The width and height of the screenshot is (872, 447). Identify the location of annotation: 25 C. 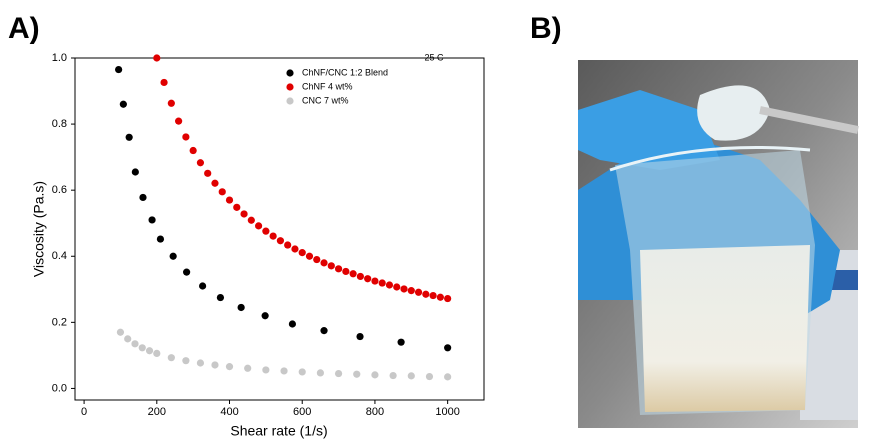
(434, 57).